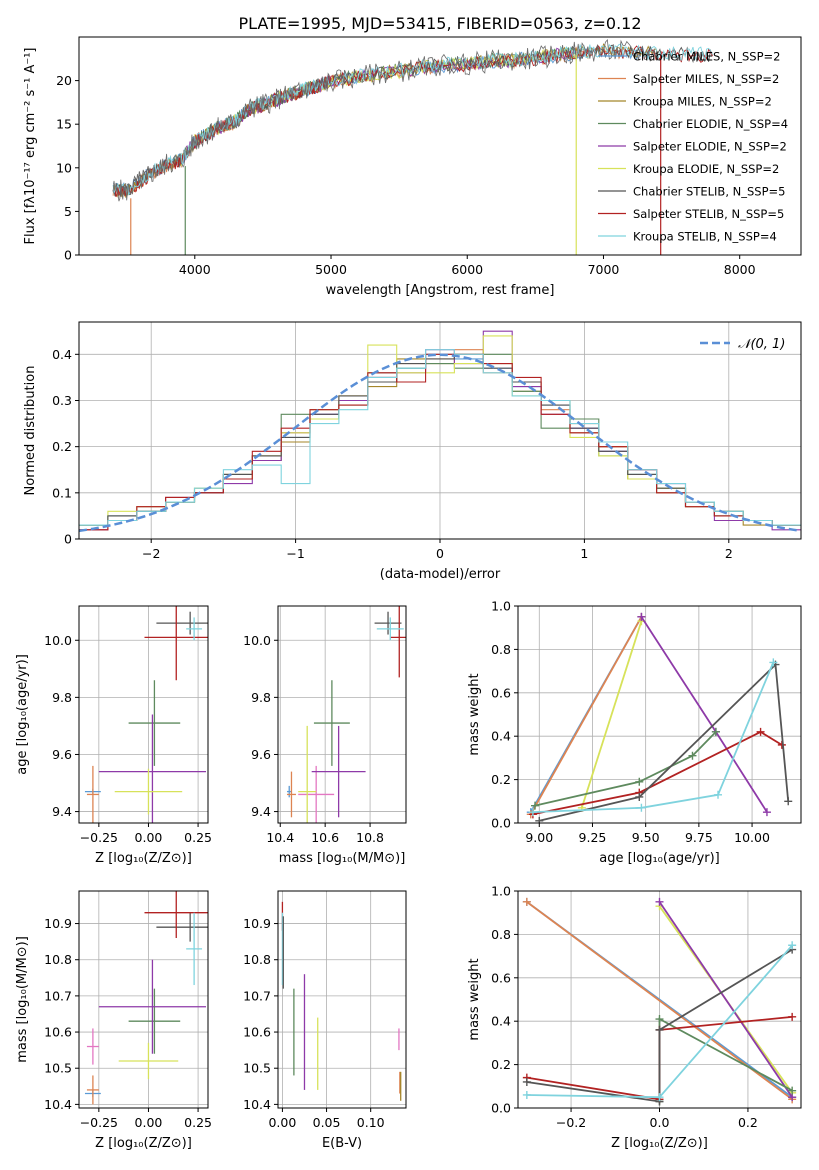  What do you see at coordinates (467, 269) in the screenshot?
I see `x-tick-label: 6000` at bounding box center [467, 269].